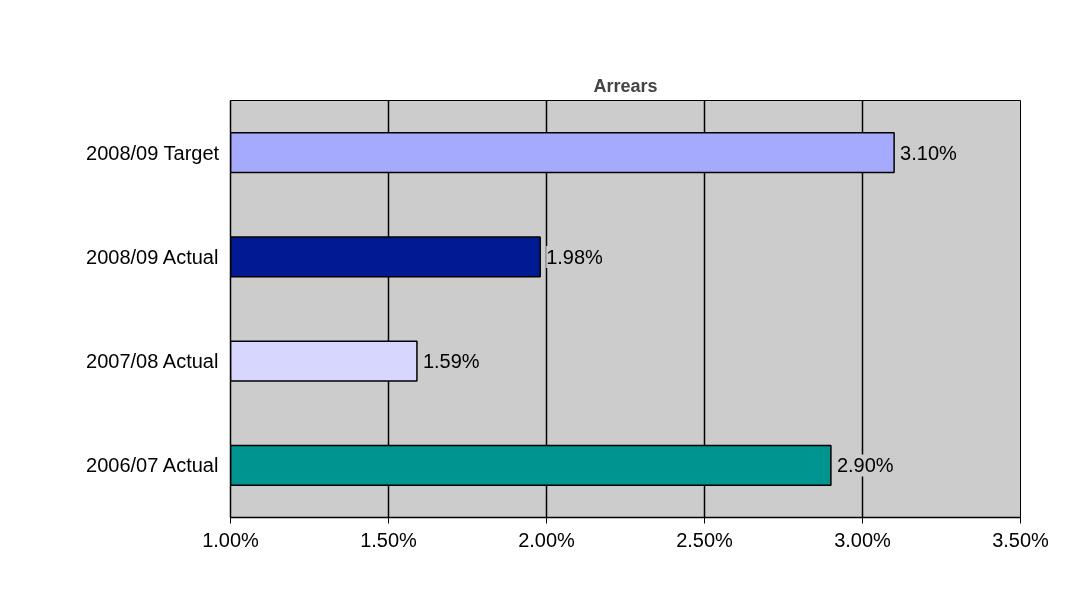 The image size is (1079, 601). What do you see at coordinates (863, 539) in the screenshot?
I see `x-tick-label: 3.00%` at bounding box center [863, 539].